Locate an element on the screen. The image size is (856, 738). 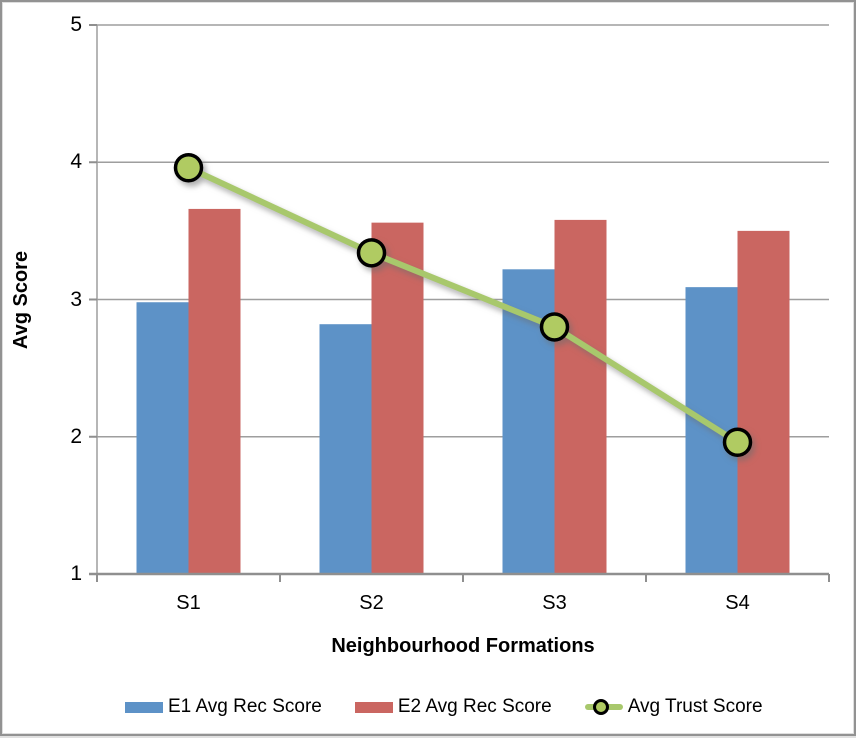
trust-marker-s2 is located at coordinates (371, 253).